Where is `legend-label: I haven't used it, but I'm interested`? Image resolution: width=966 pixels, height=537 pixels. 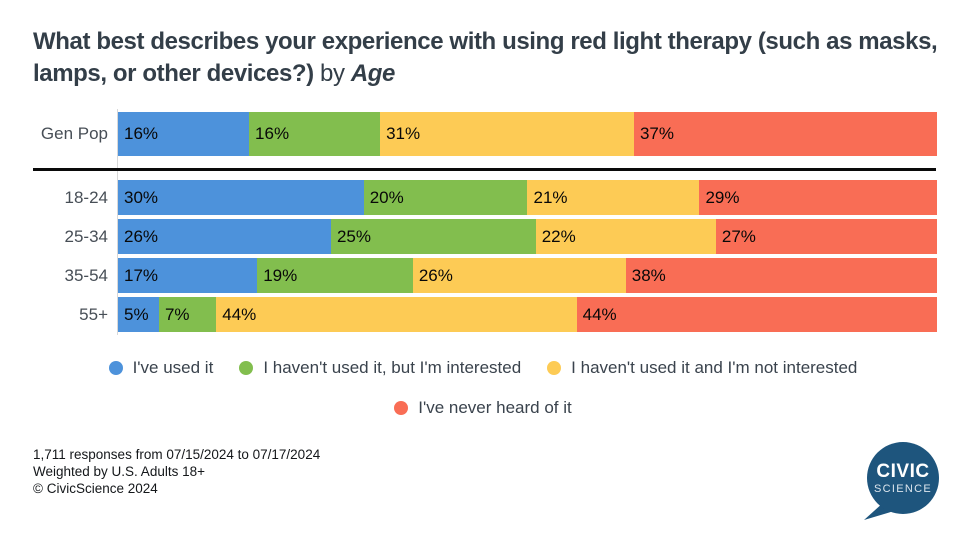
legend-label: I haven't used it, but I'm interested is located at coordinates (392, 367).